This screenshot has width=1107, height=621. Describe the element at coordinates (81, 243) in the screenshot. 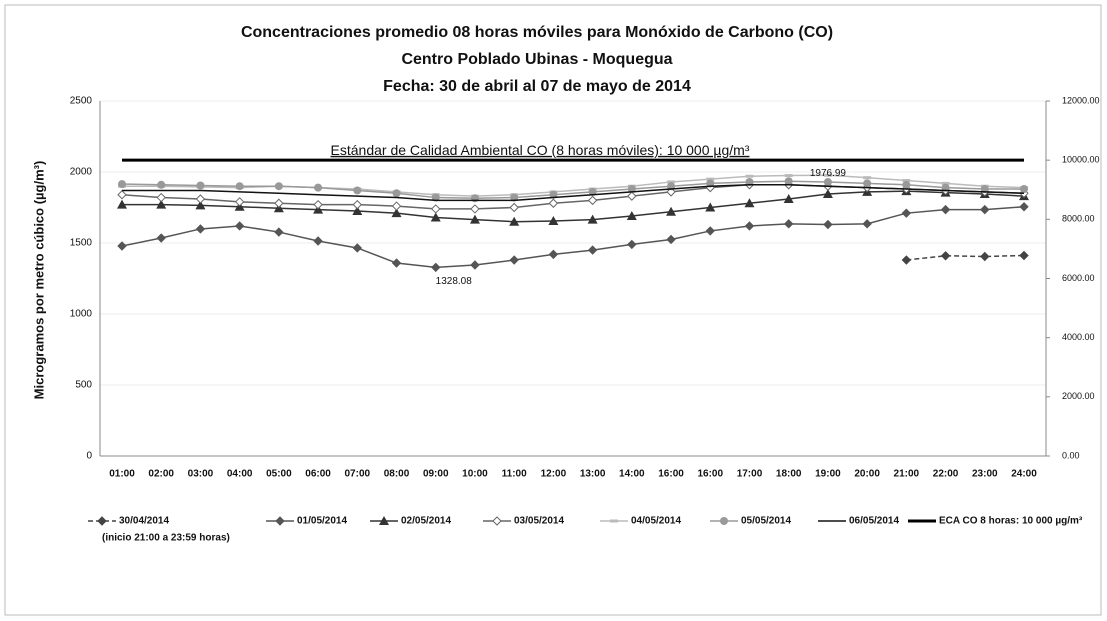

I see `y-tick-label: 1500` at that location.